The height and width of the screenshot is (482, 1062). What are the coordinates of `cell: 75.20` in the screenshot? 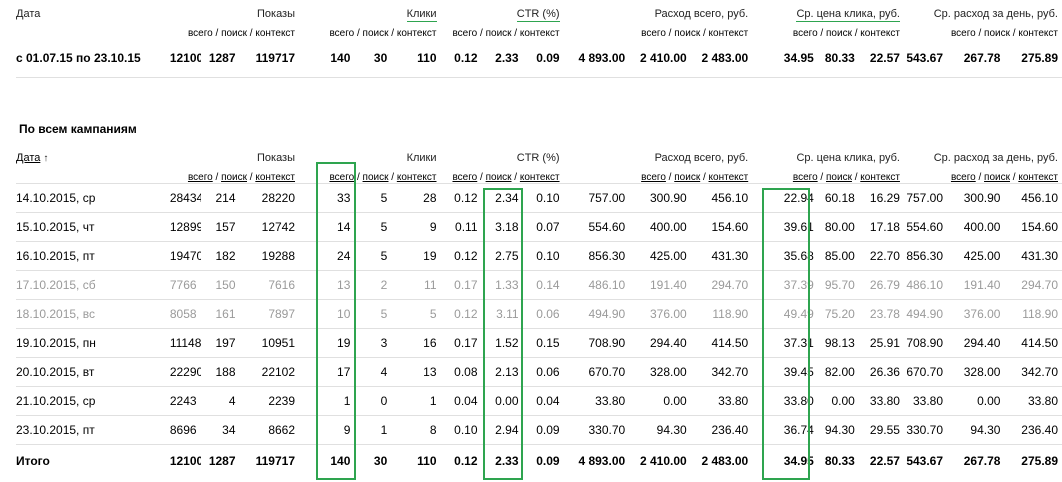 It's located at (839, 313).